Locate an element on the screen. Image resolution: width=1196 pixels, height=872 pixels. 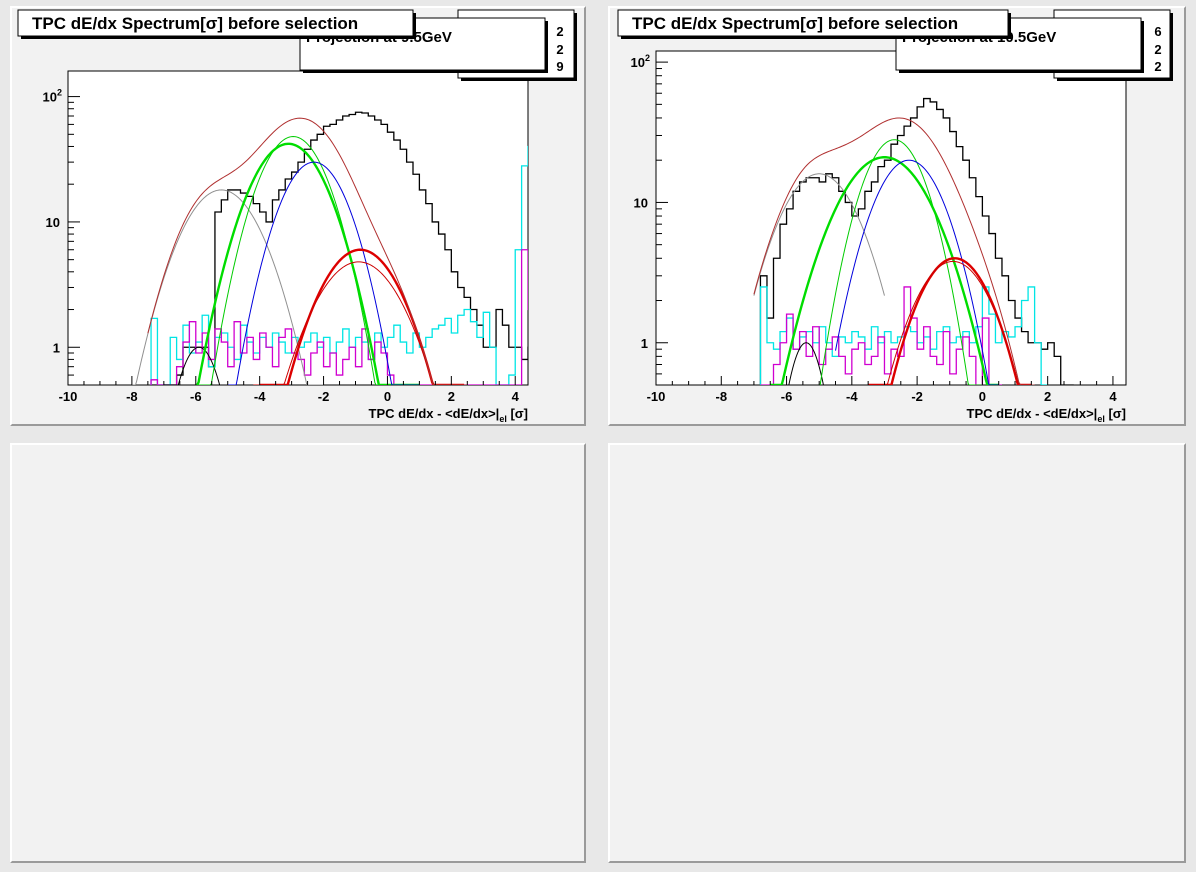
stats-value: 9 is located at coordinates (559, 66).